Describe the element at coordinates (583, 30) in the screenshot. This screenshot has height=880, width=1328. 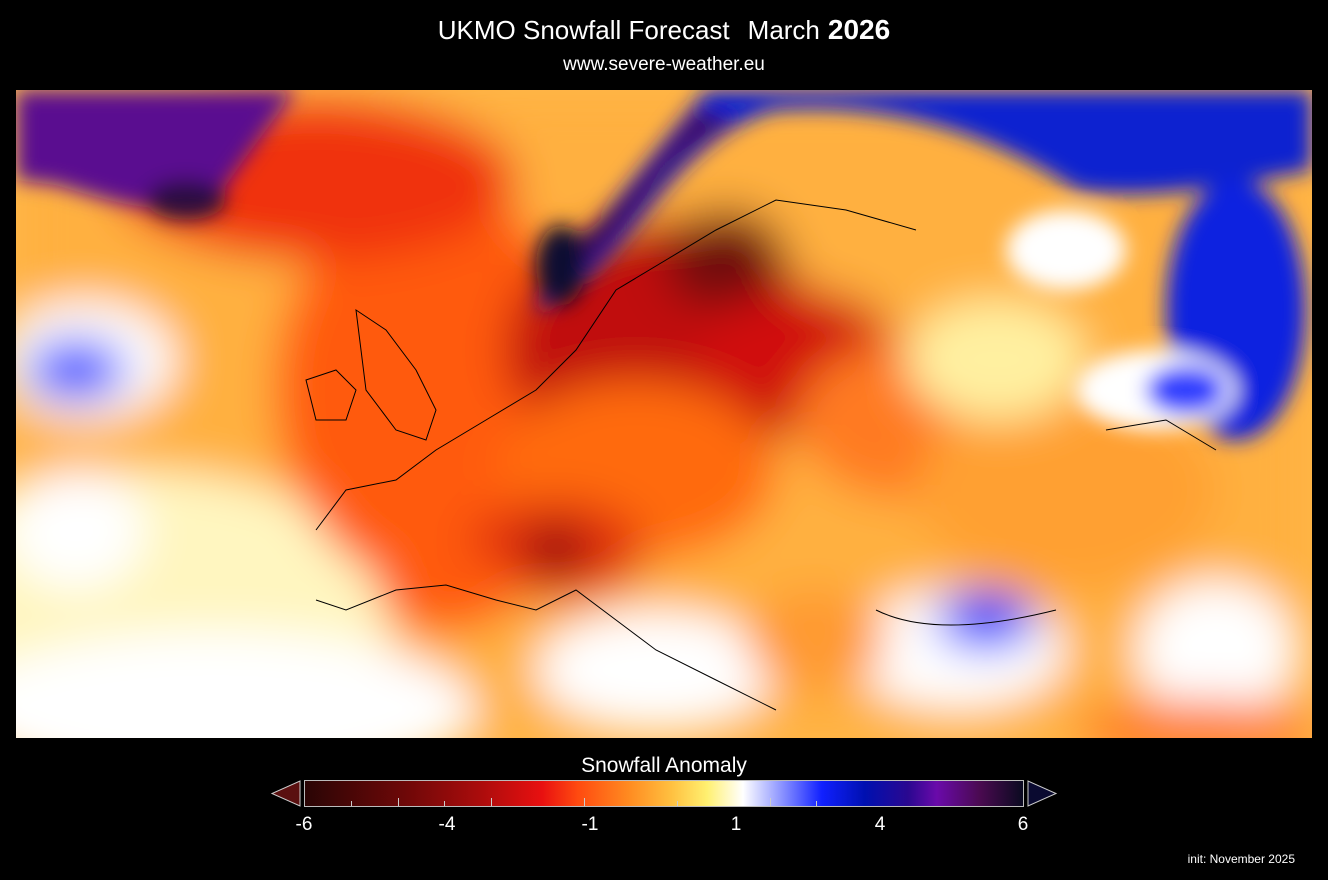
I see `title-text: UKMO Snowfall Forecast` at that location.